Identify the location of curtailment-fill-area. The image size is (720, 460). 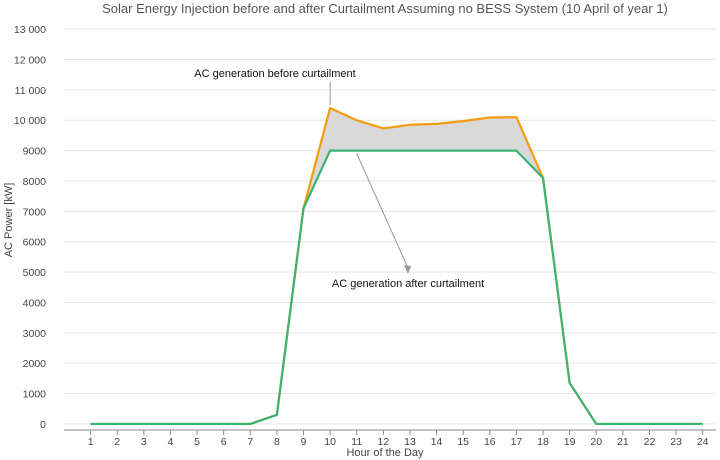
(423, 158).